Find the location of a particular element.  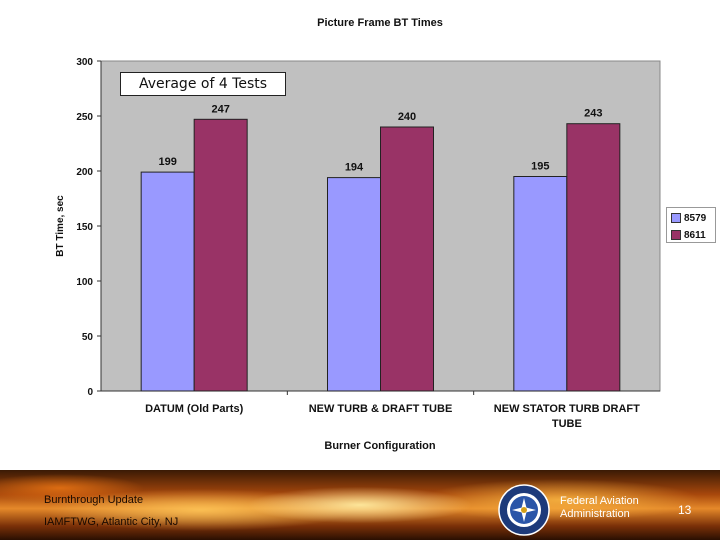

y-tick-label: 150 is located at coordinates (84, 227).